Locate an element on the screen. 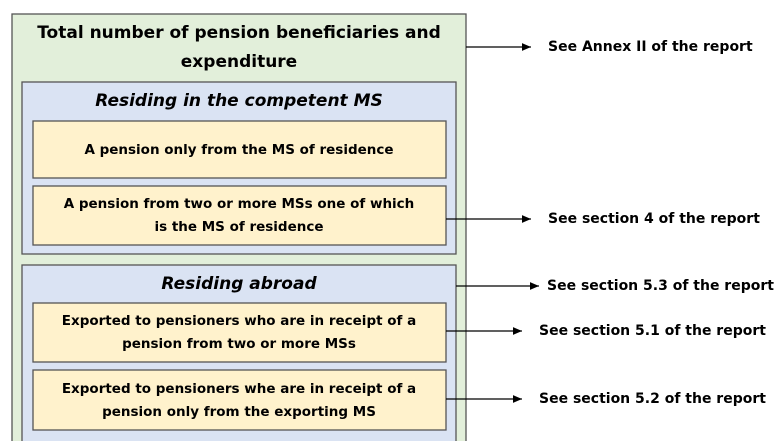  reference: See Annex II of the report is located at coordinates (650, 47).